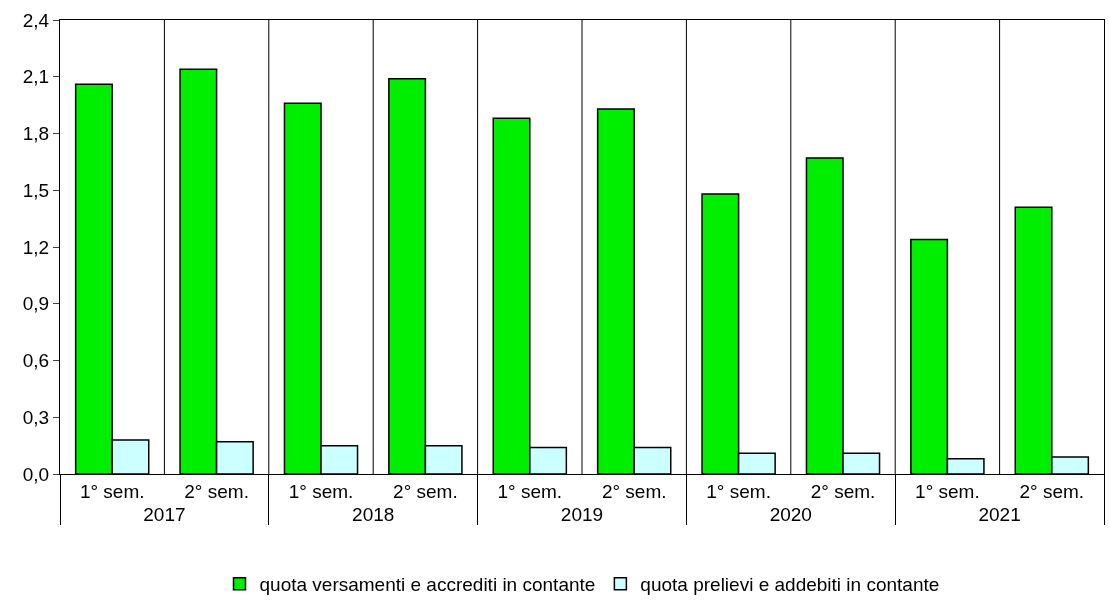 This screenshot has height=608, width=1109. Describe the element at coordinates (790, 585) in the screenshot. I see `legend-label: quota prelievi e addebiti in contante` at that location.